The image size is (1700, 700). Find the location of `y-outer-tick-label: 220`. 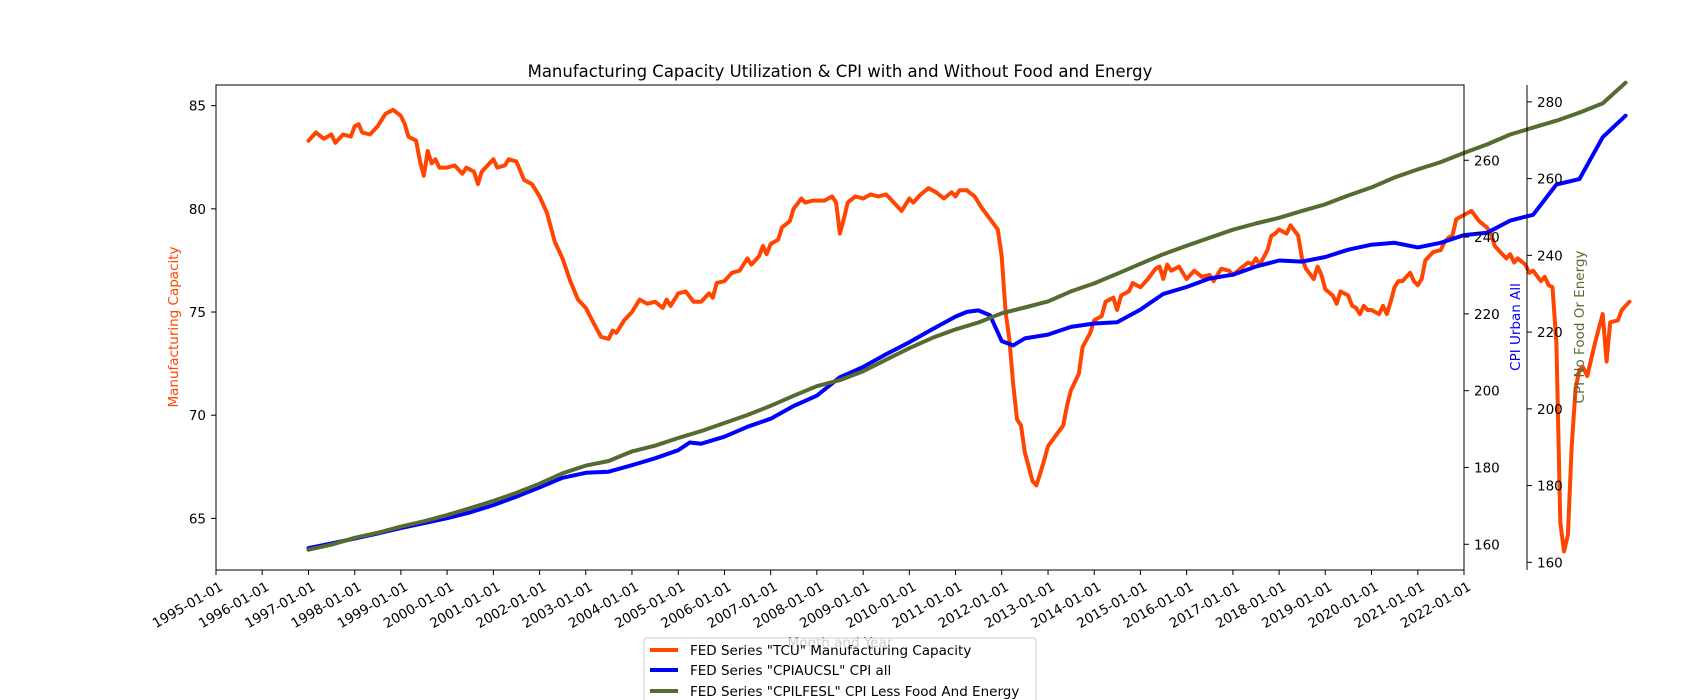

y-outer-tick-label: 220 is located at coordinates (1550, 333).